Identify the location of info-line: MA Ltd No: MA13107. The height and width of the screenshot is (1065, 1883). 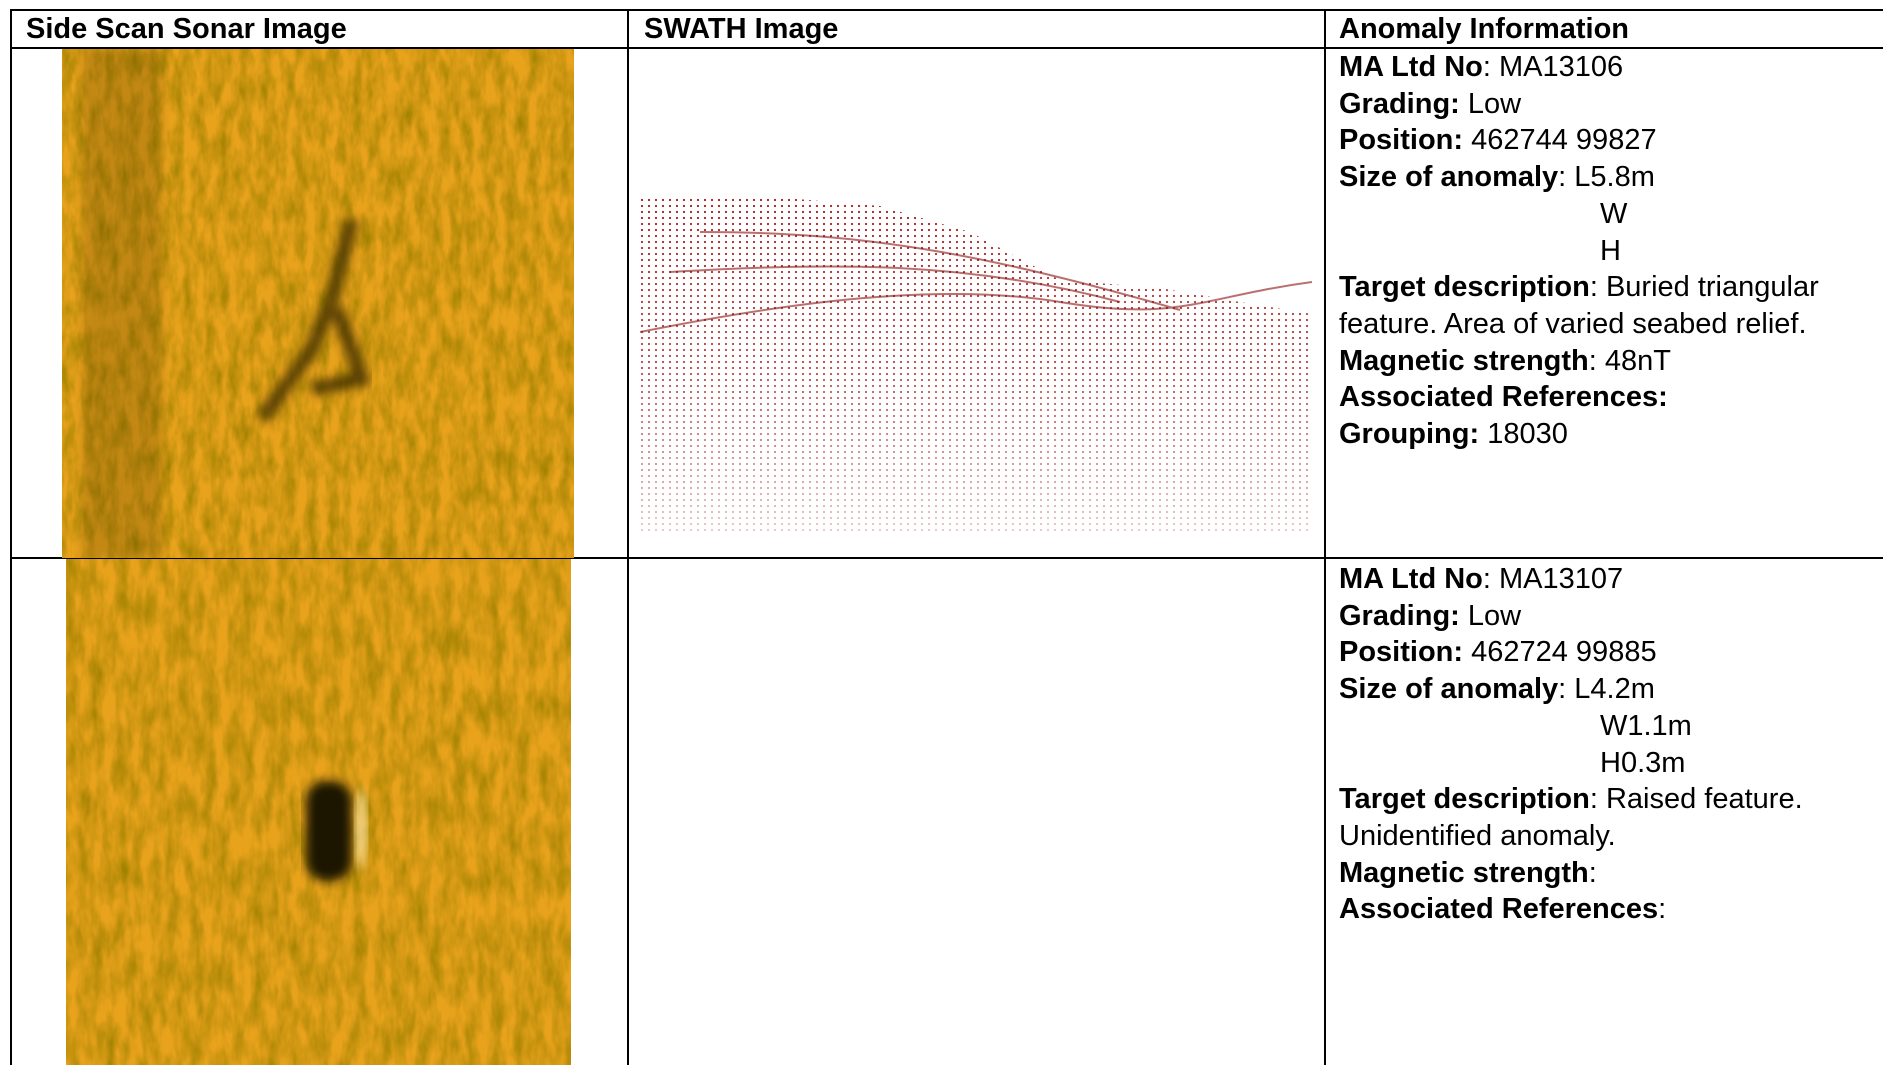
(1609, 579).